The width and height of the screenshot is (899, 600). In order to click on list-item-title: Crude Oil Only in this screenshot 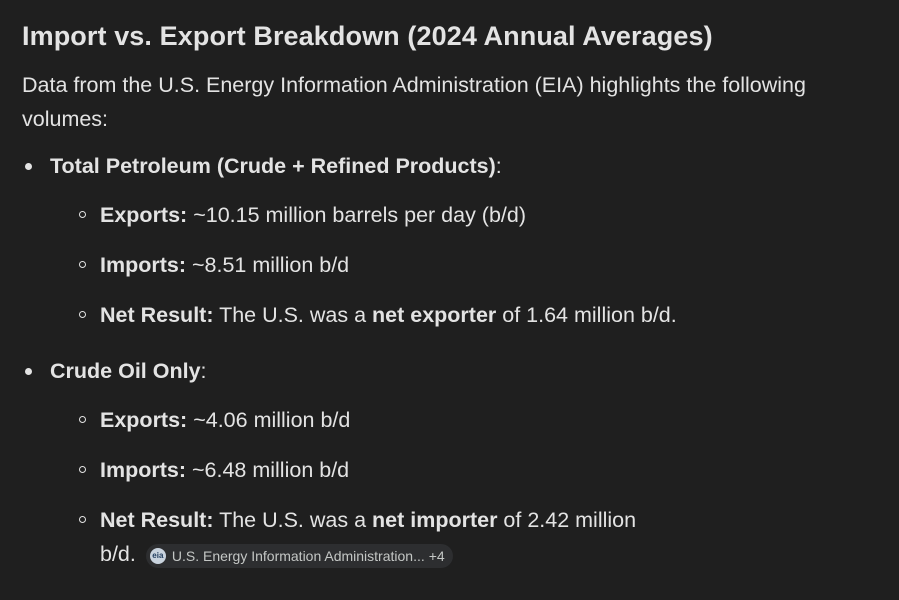, I will do `click(125, 371)`.